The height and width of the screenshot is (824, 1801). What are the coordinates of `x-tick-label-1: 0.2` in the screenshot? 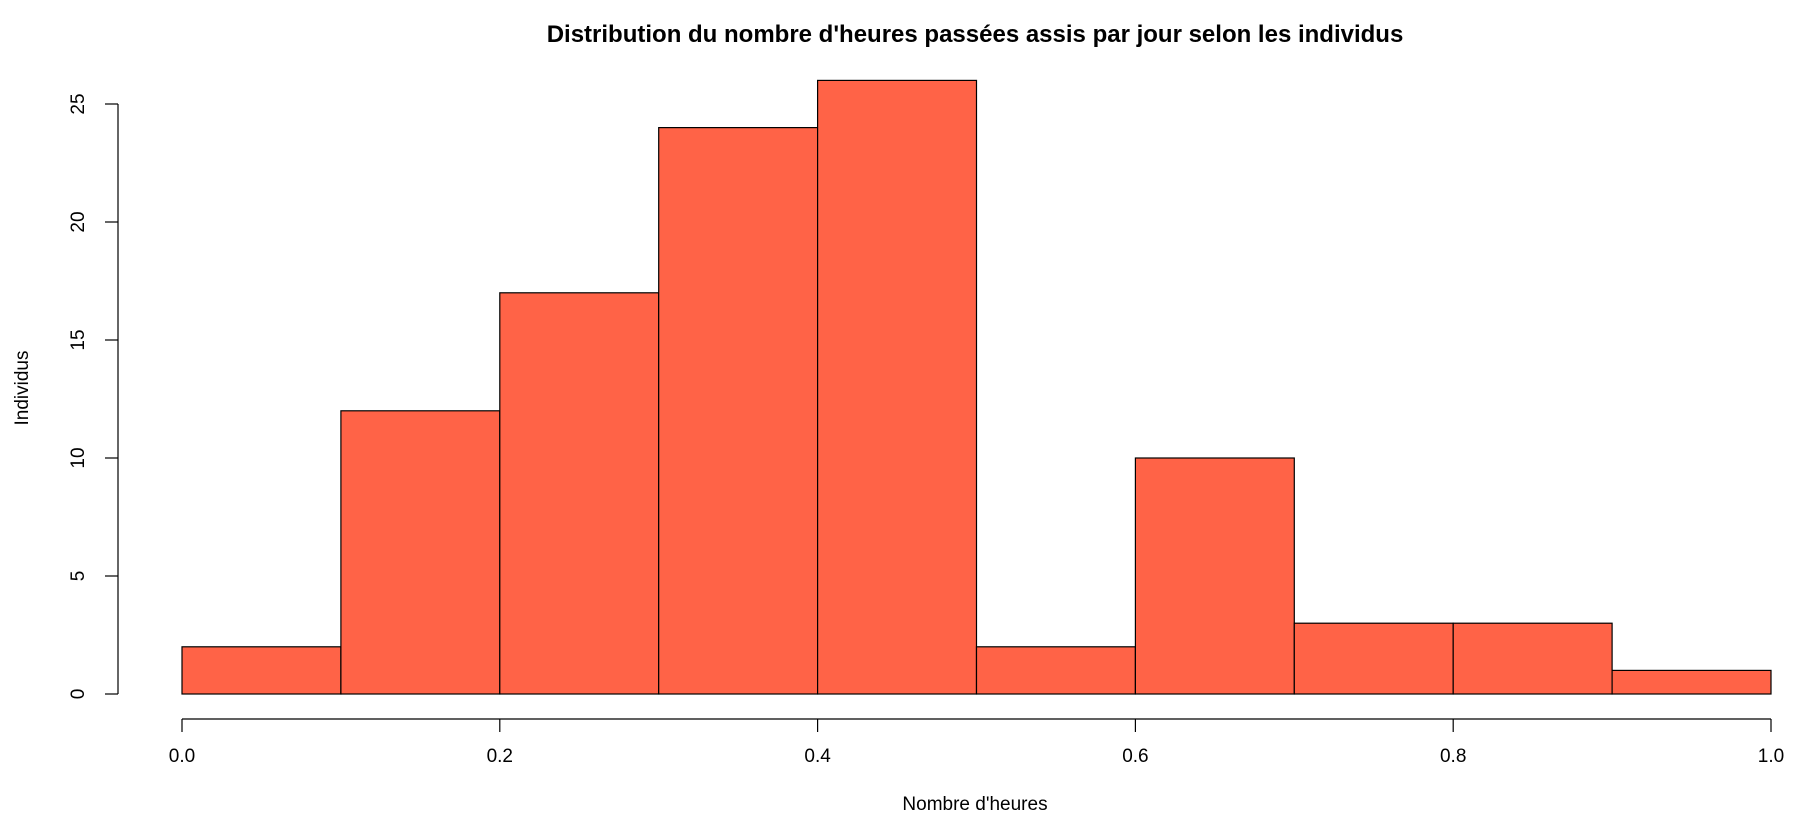 It's located at (500, 756).